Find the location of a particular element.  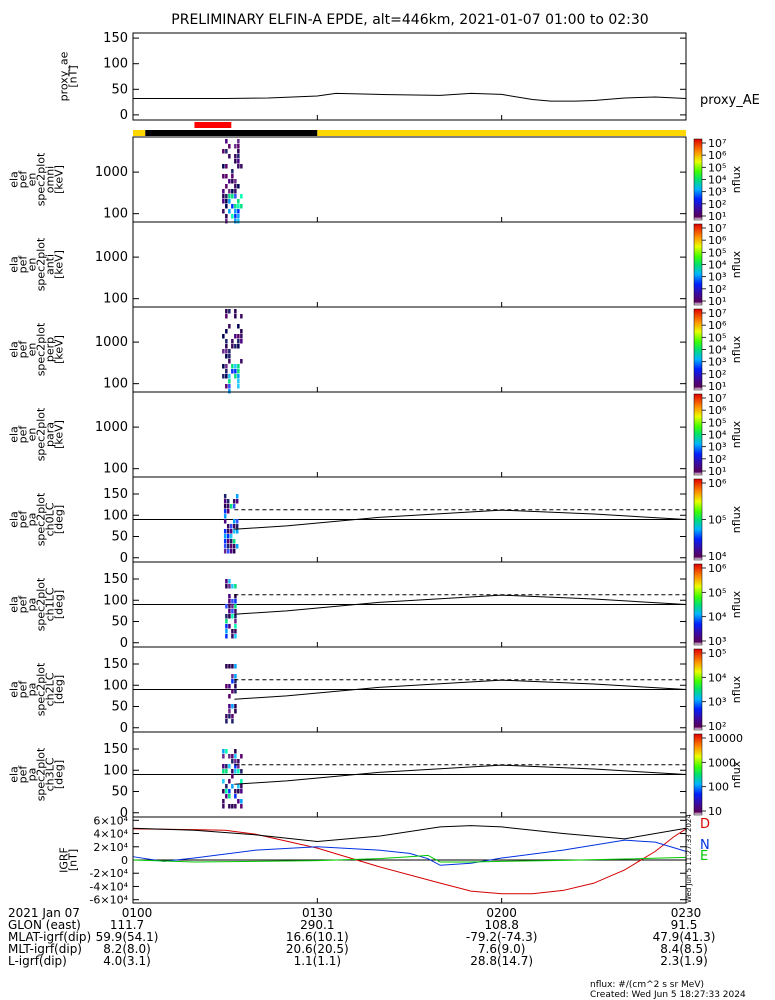

ephemeris-value: 290.1 is located at coordinates (317, 925).